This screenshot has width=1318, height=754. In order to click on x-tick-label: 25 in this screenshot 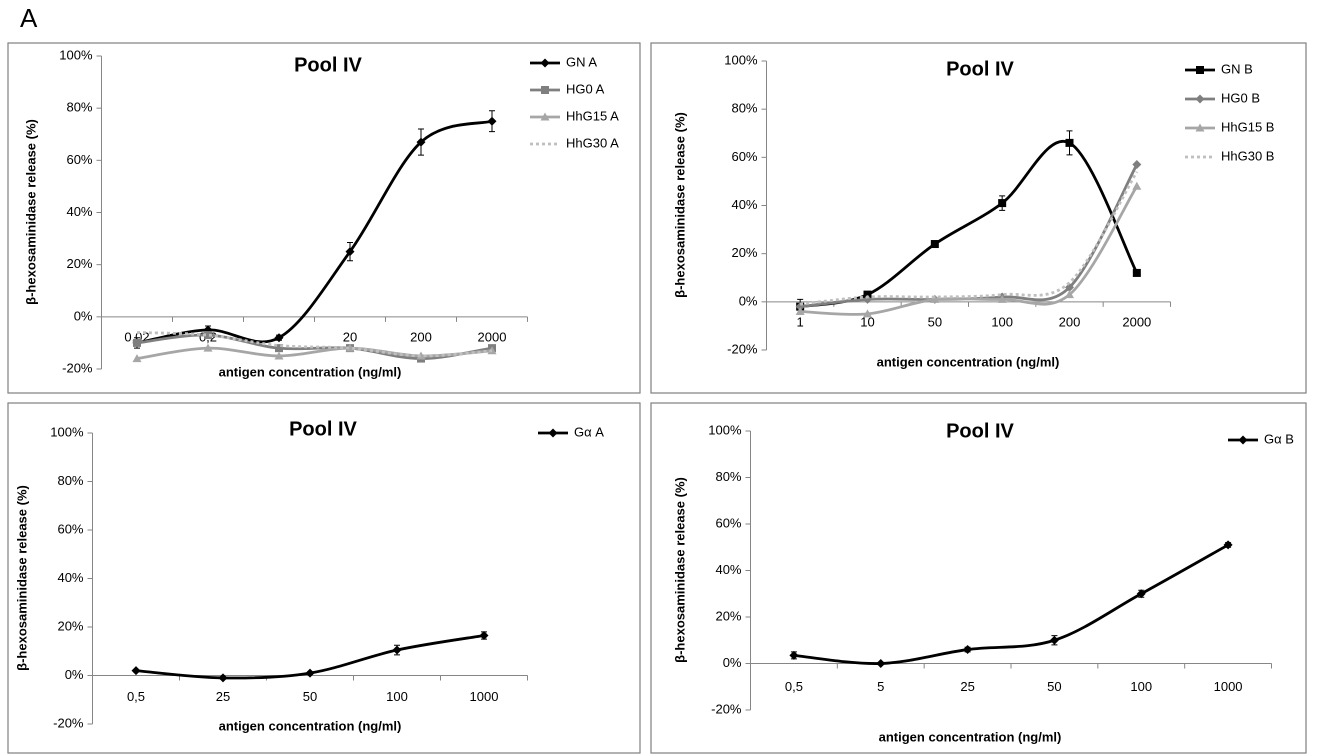, I will do `click(967, 686)`.